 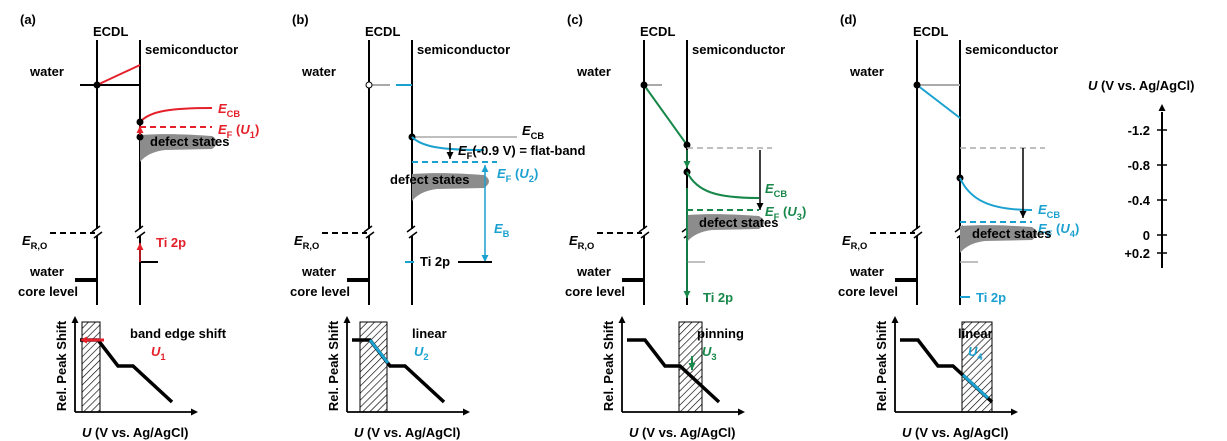 I want to click on regime-label: pinning, so click(x=720, y=333).